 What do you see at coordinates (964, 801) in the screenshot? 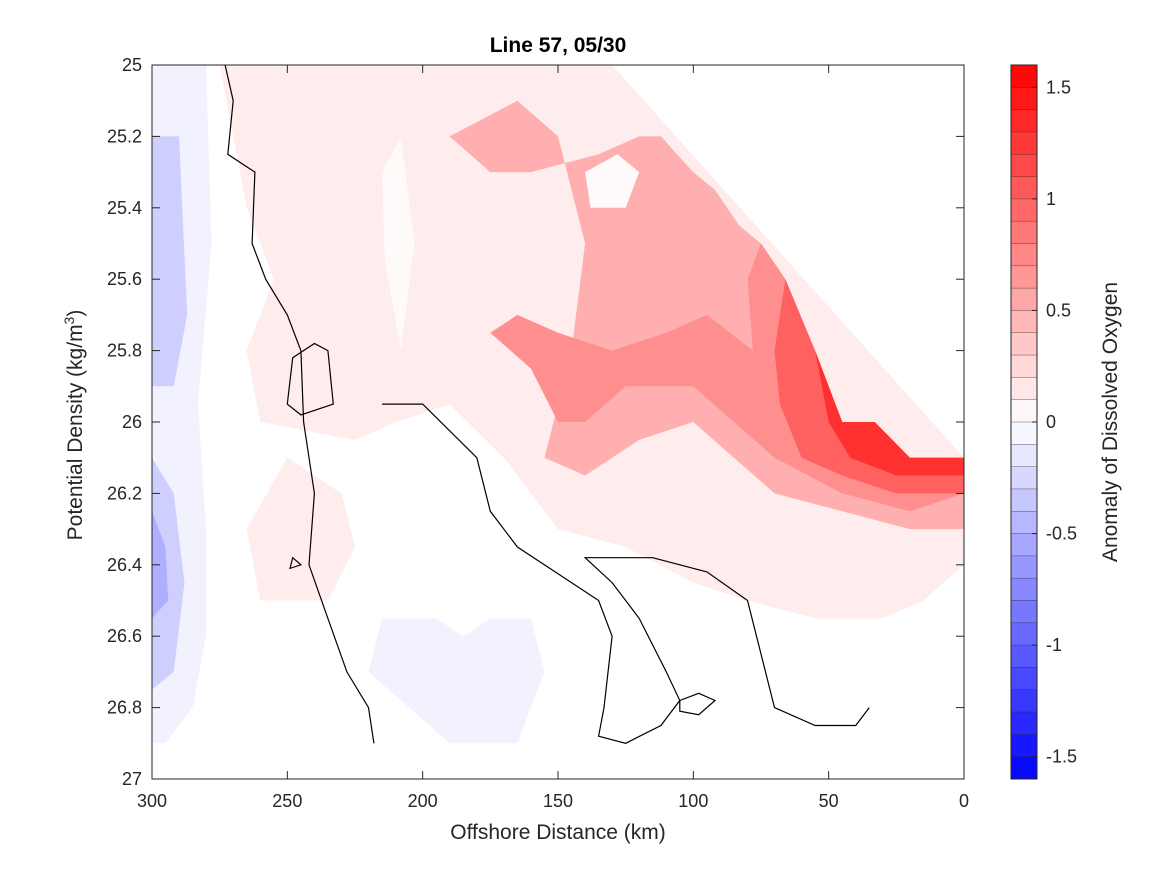
I see `x-tick-label: 0` at bounding box center [964, 801].